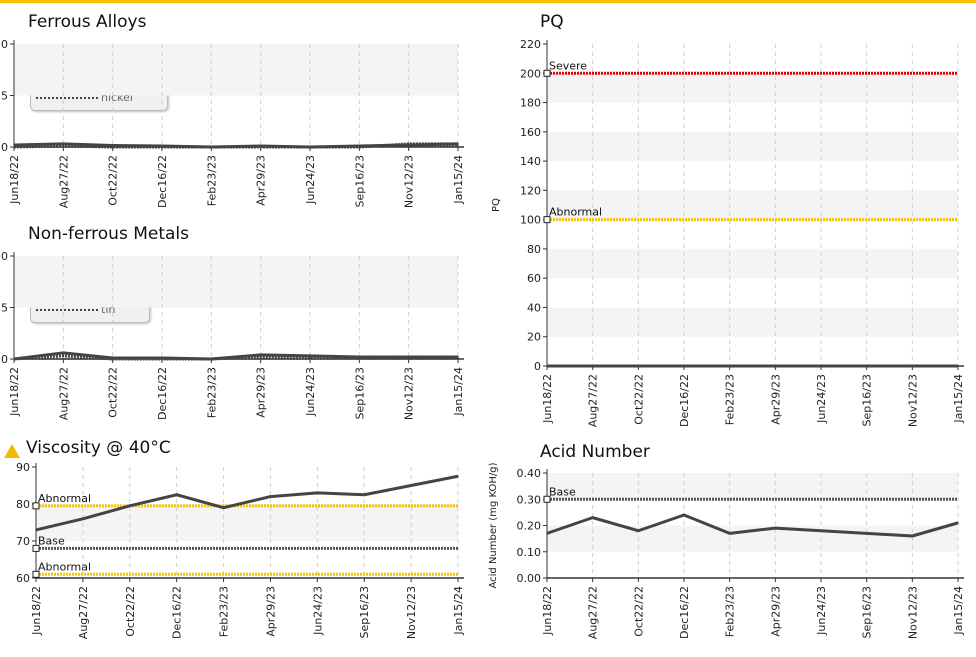 This screenshot has width=976, height=657. Describe the element at coordinates (593, 612) in the screenshot. I see `acid-xtick-label: Aug27/22` at that location.